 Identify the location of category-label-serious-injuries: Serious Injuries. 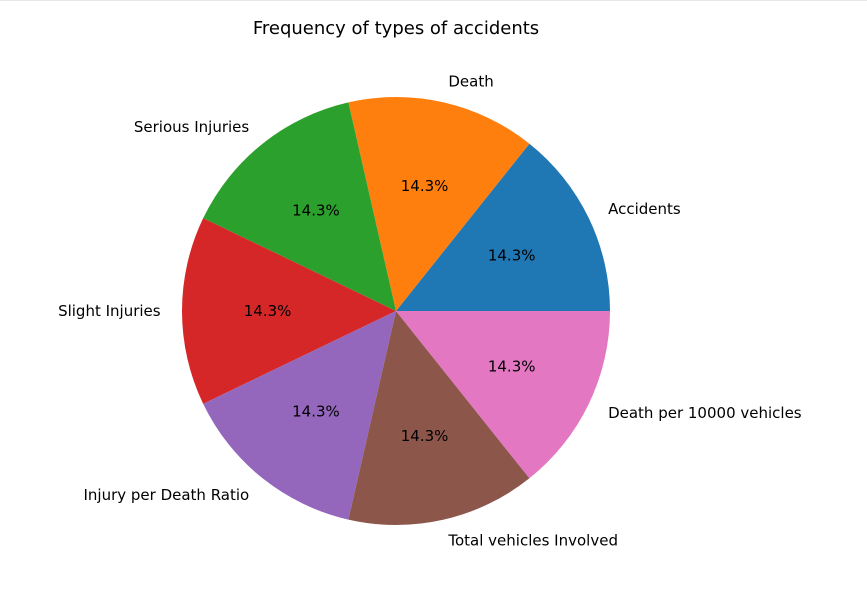
(192, 127).